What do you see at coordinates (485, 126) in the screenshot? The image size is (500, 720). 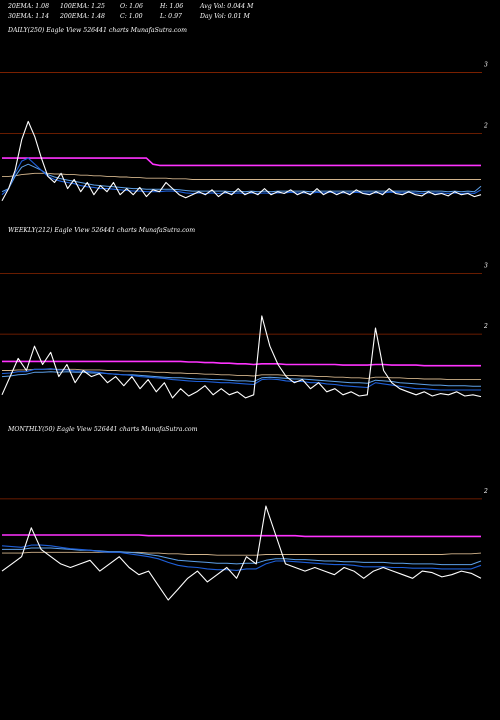 I see `daily-y-tick-label: 2` at bounding box center [485, 126].